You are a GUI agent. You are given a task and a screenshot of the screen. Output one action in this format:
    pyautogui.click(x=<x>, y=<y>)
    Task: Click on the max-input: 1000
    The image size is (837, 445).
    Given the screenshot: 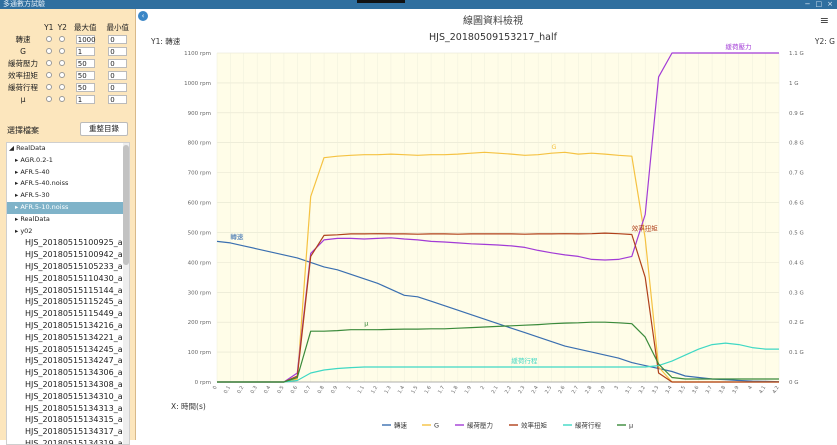 What is the action you would take?
    pyautogui.click(x=85, y=39)
    